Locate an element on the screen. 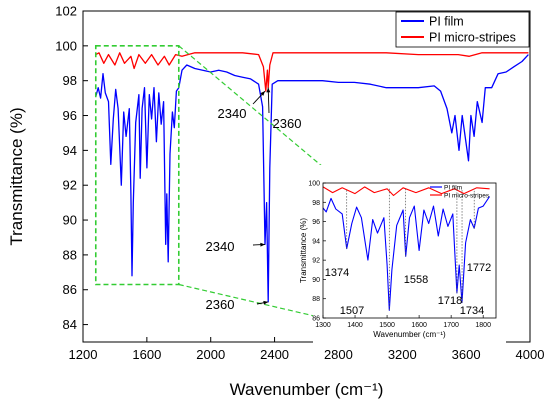 The height and width of the screenshot is (406, 550). x-tick-label: 3600 is located at coordinates (466, 354).